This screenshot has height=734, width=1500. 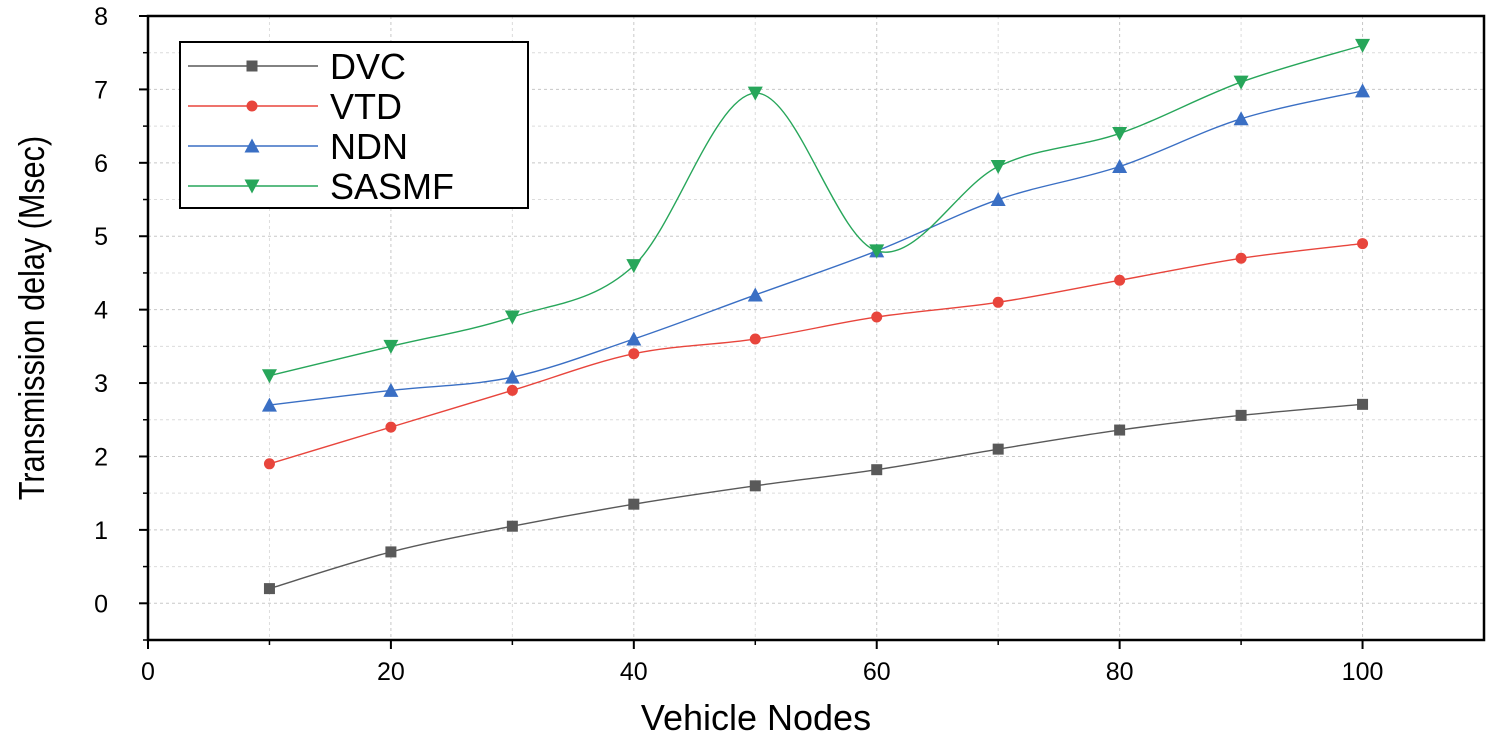 I want to click on y-axis-title: Transmission delay (Msec), so click(x=33, y=318).